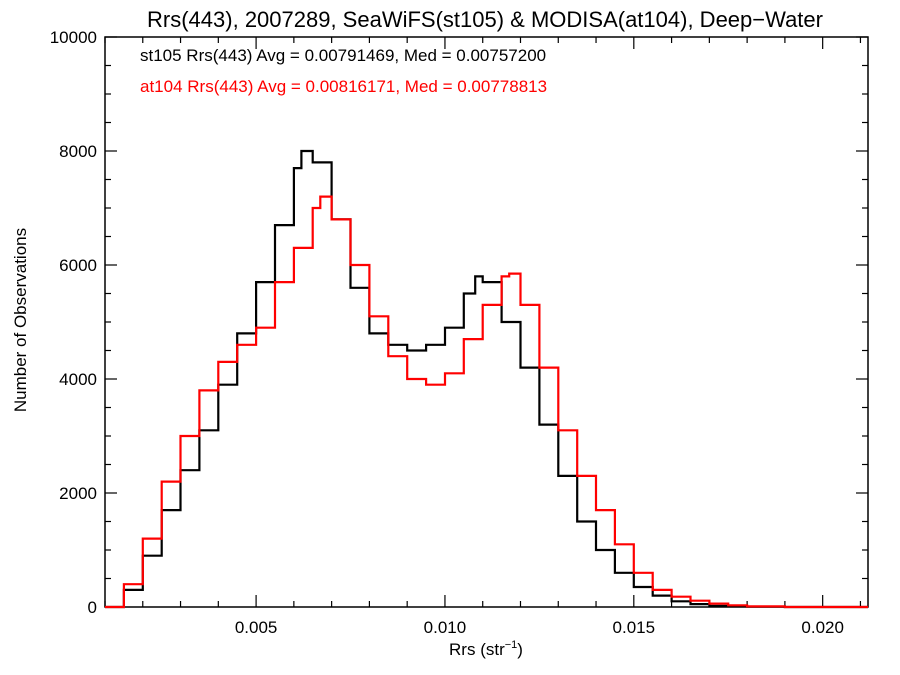 Image resolution: width=900 pixels, height=675 pixels. I want to click on x-axis-label-superscript: −1, so click(511, 645).